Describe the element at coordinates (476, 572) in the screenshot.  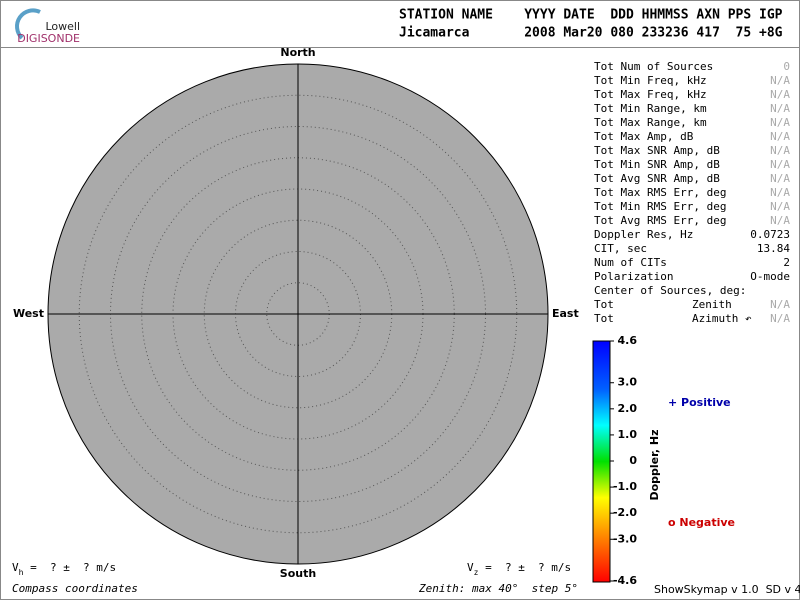
I see `subscript: z` at that location.